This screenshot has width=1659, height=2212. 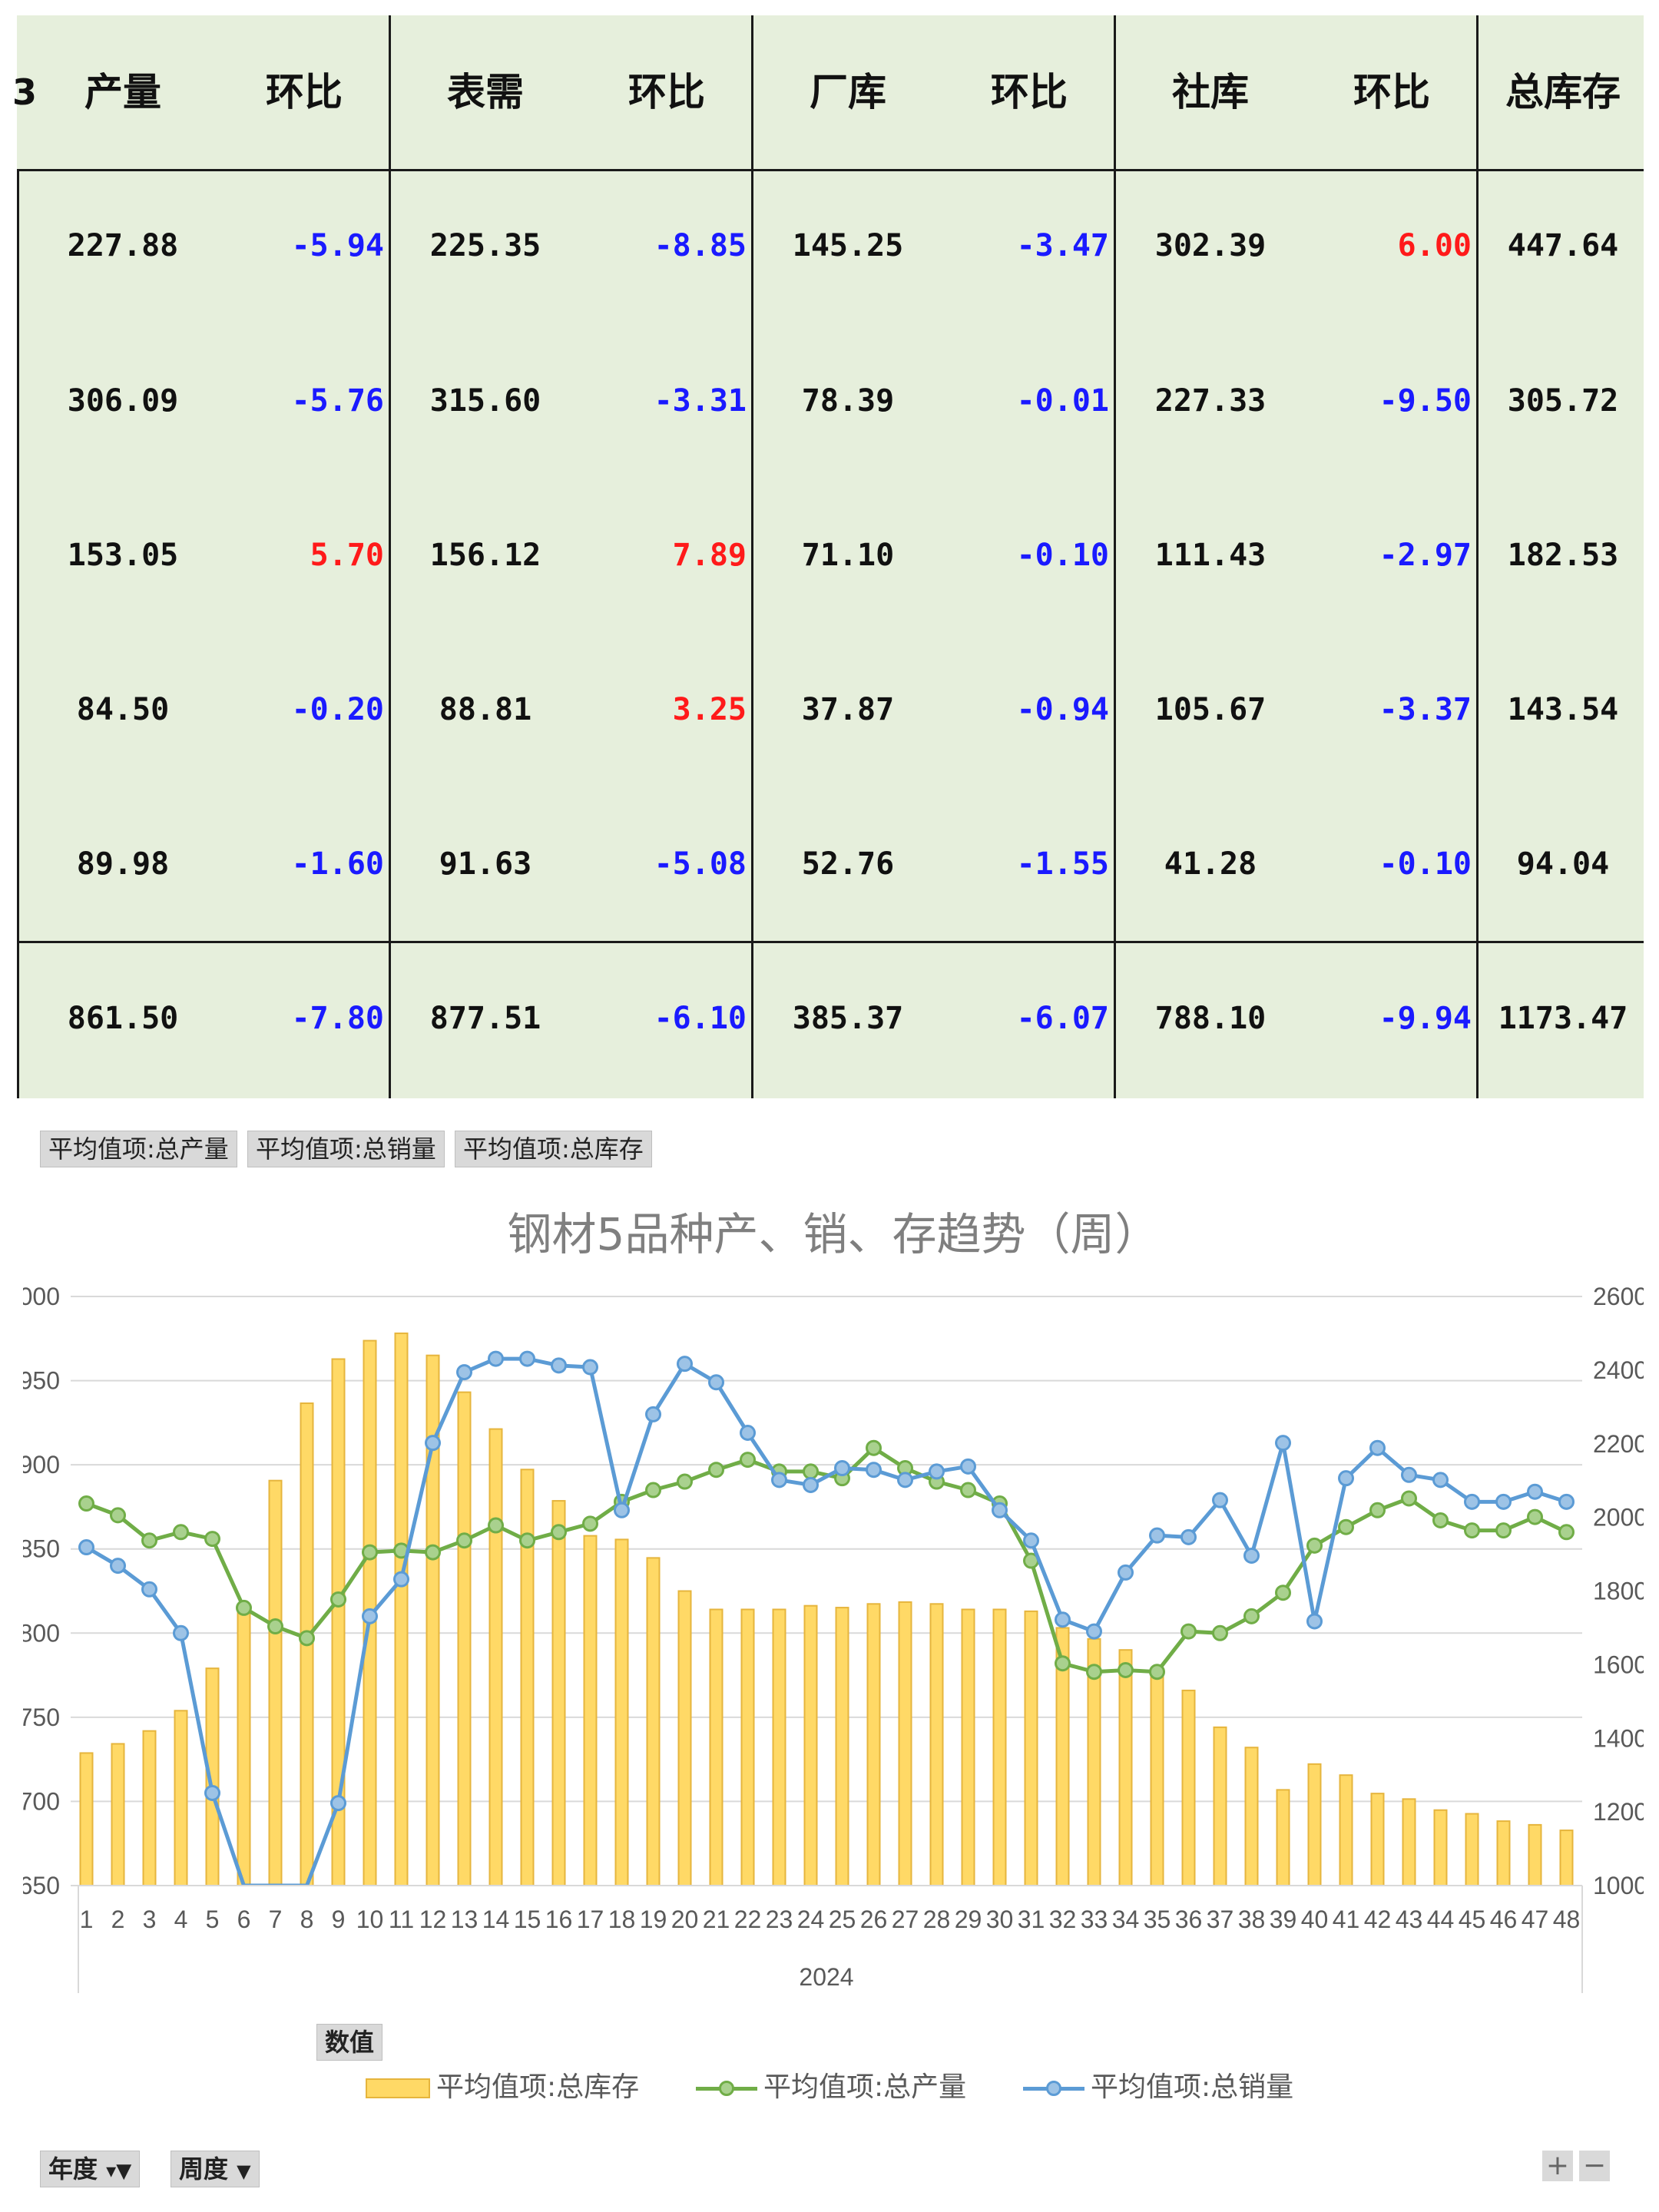 I want to click on x-tick-label: 41, so click(x=1346, y=1920).